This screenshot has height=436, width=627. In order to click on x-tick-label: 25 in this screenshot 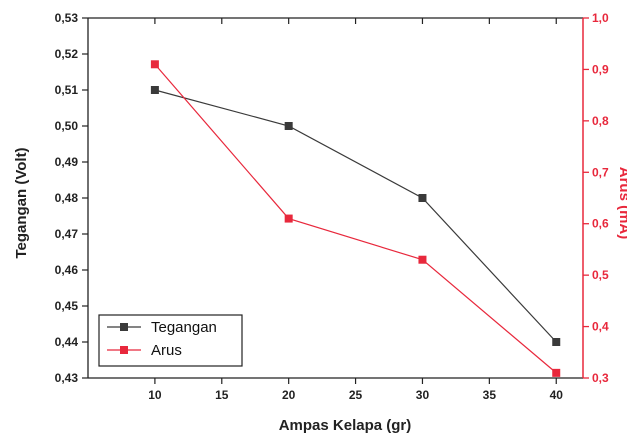, I will do `click(356, 395)`.